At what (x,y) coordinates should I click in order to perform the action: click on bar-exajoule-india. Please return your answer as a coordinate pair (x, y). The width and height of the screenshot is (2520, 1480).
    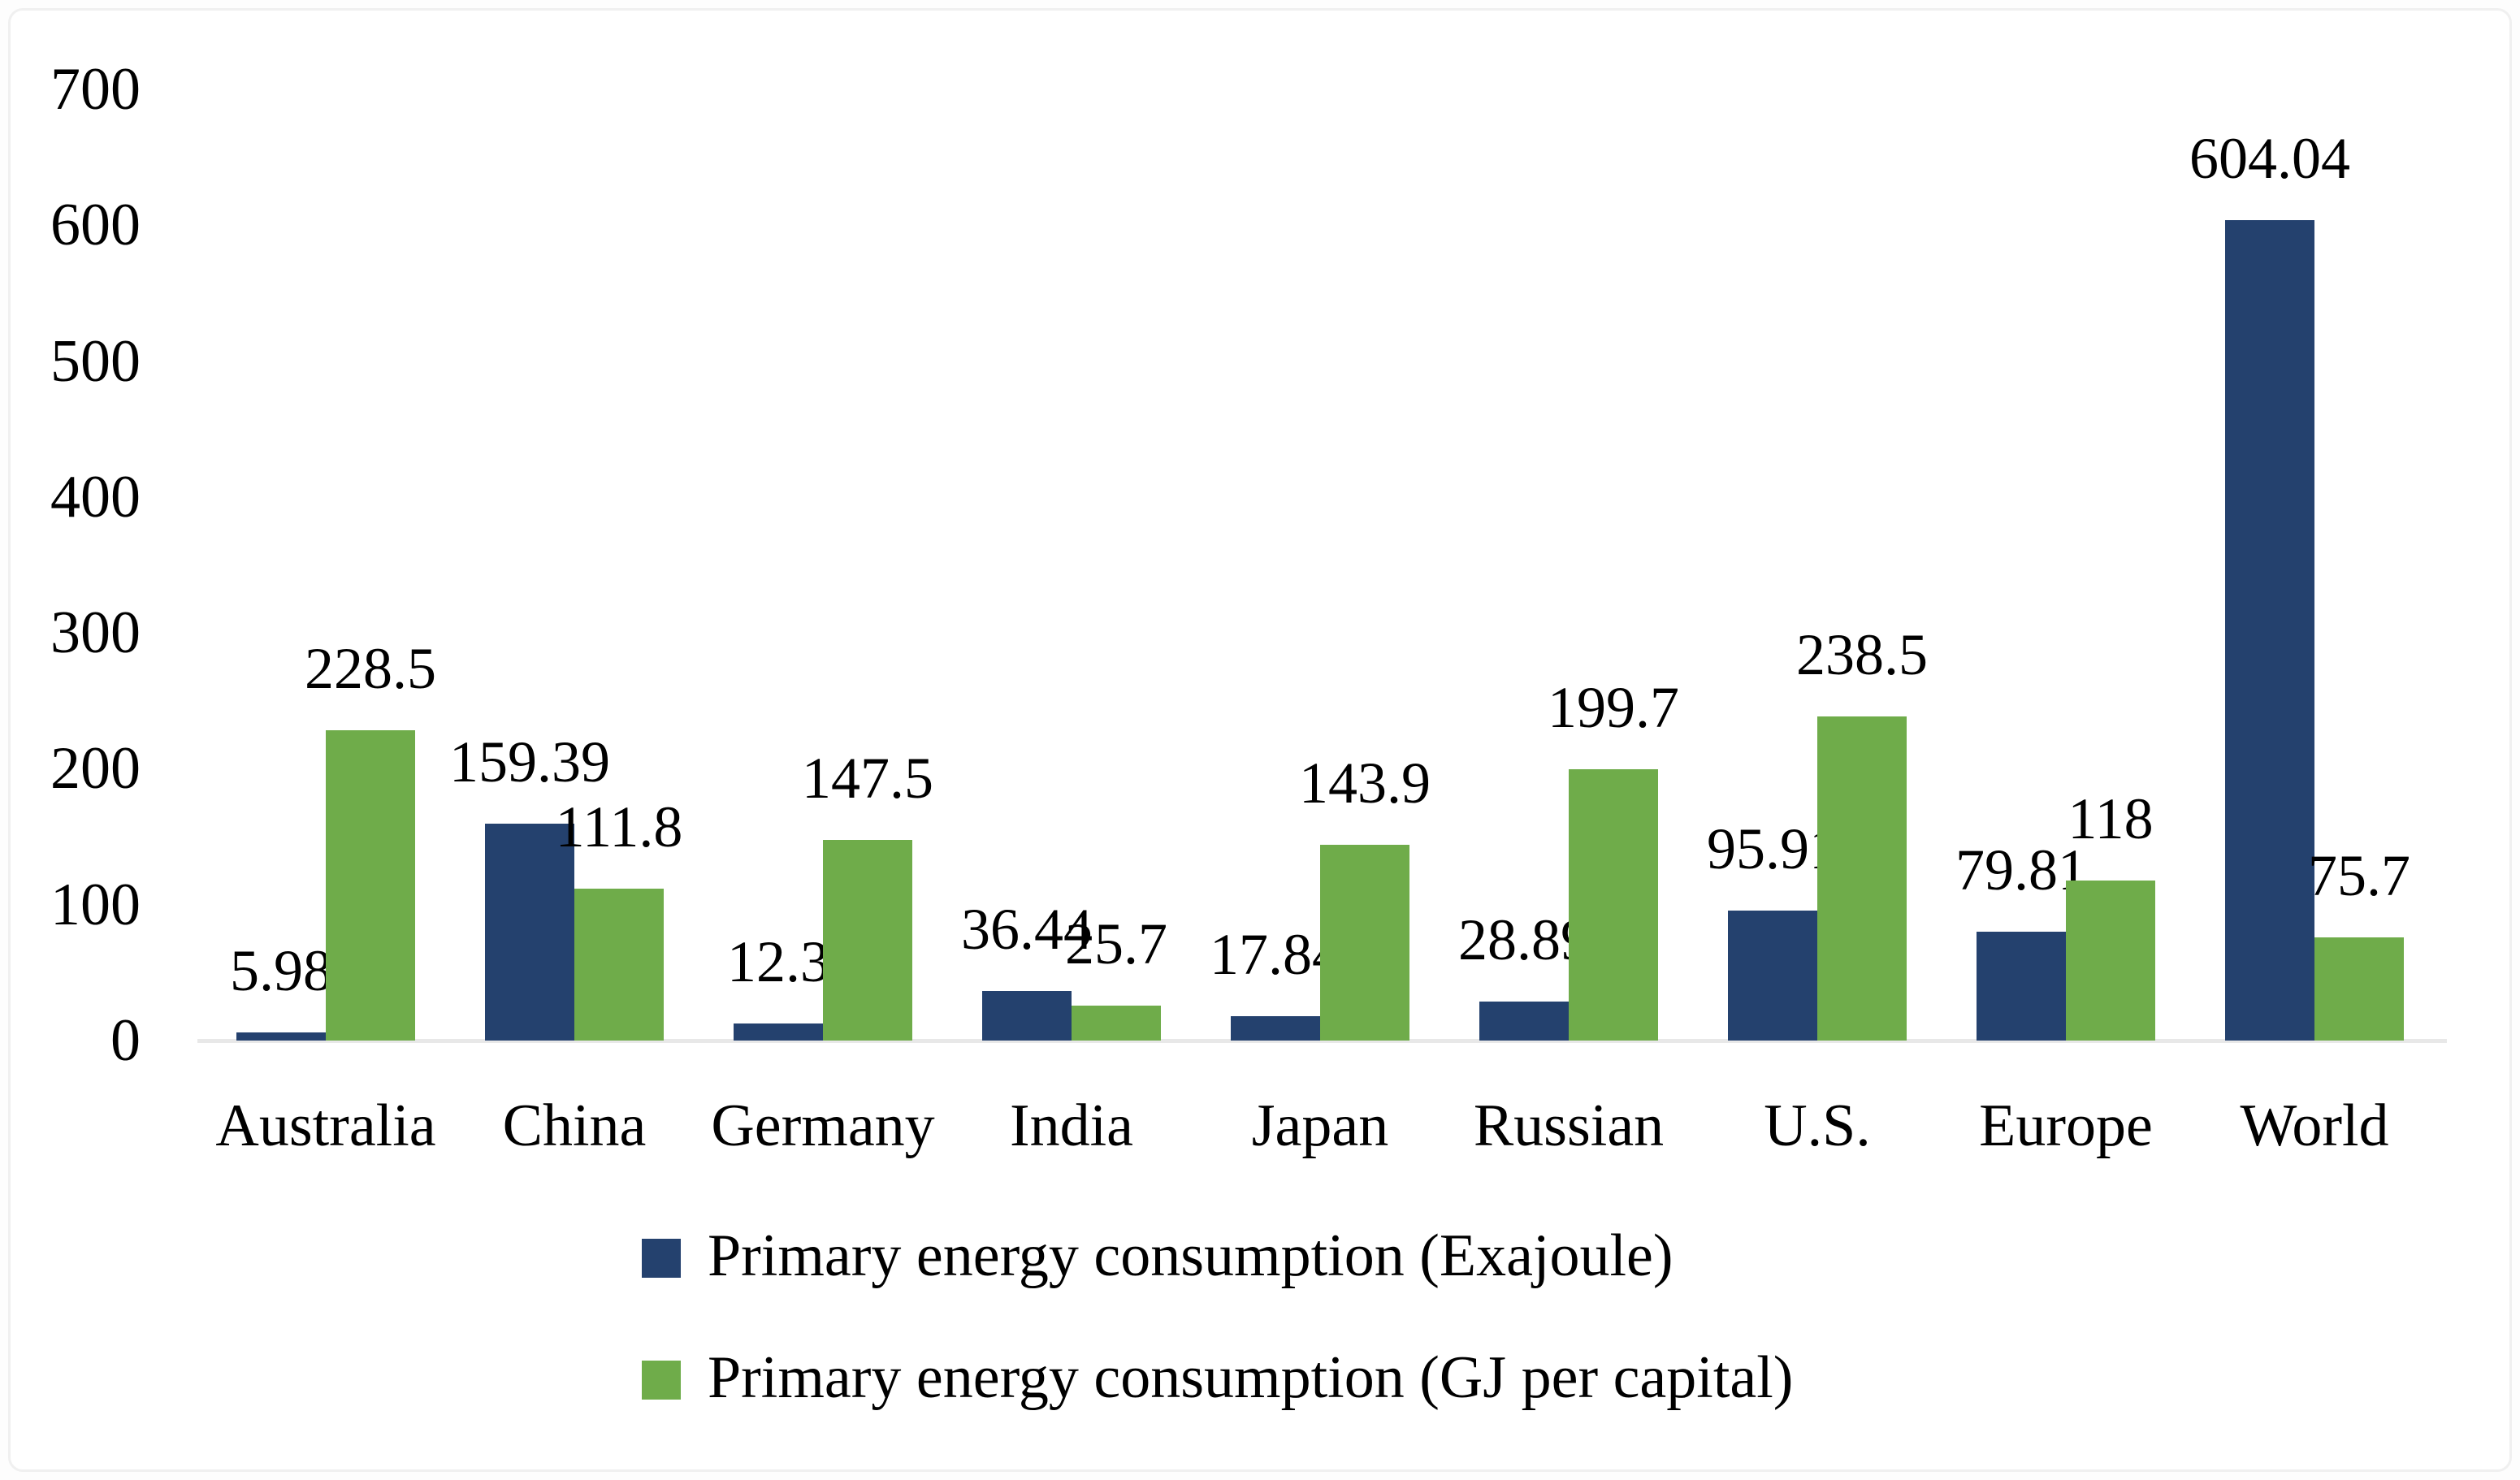
    Looking at the image, I should click on (1027, 1016).